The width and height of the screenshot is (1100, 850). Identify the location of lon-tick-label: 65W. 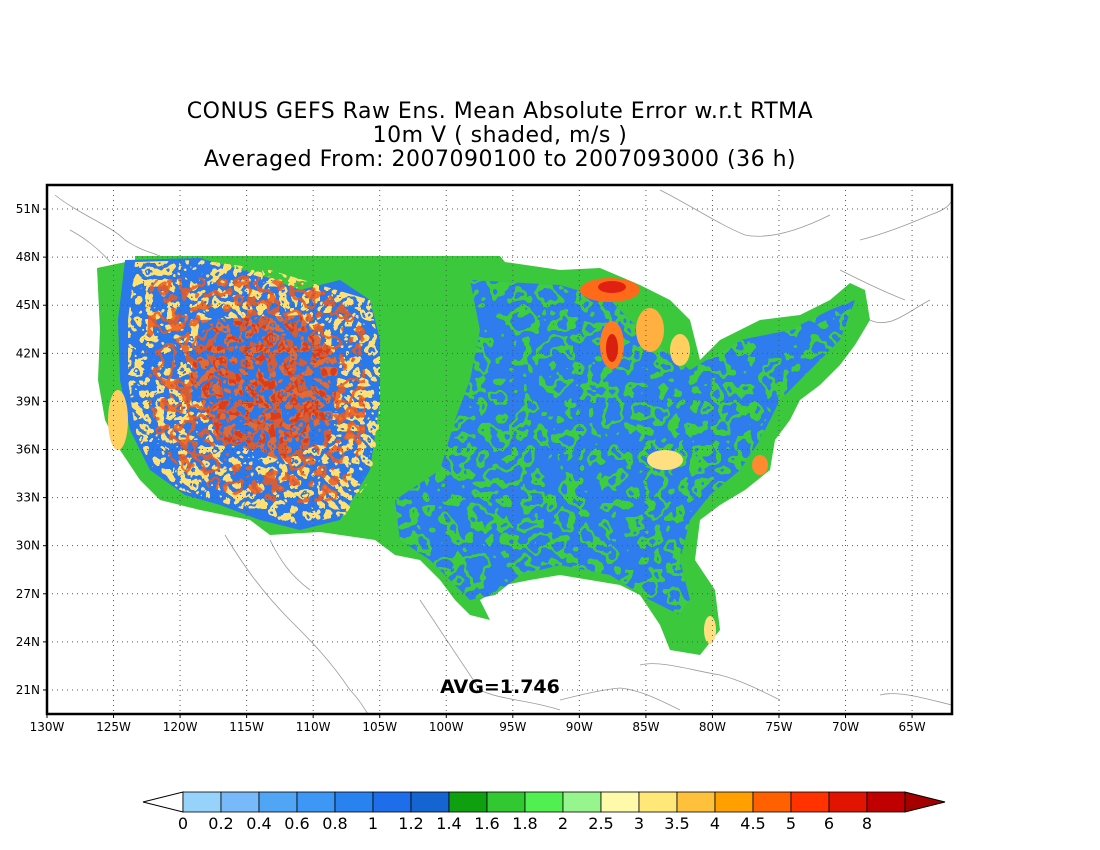
(912, 727).